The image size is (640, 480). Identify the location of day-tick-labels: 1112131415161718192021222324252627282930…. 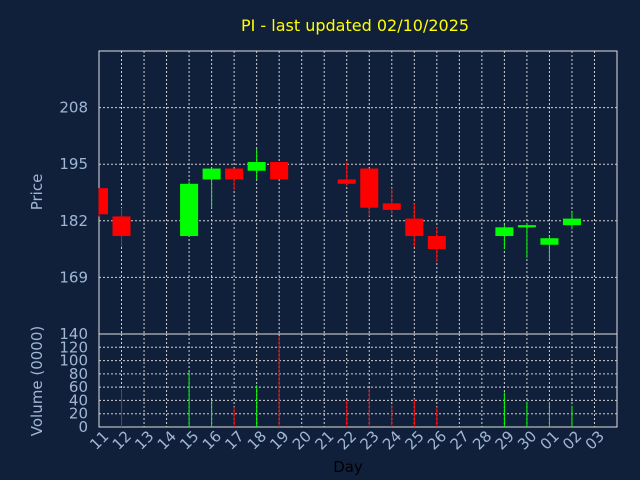
(347, 440).